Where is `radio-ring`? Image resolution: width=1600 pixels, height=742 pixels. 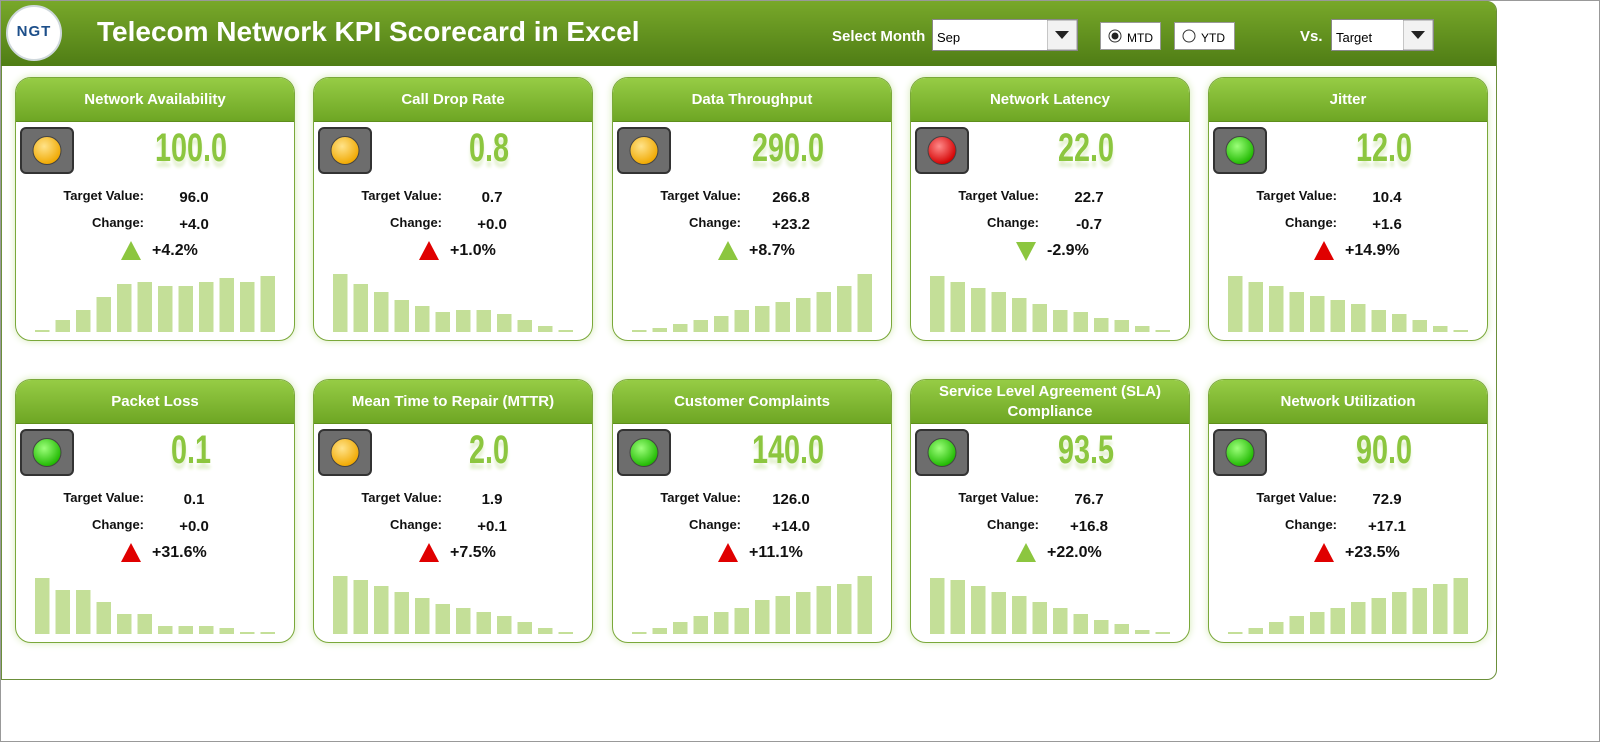 radio-ring is located at coordinates (1189, 36).